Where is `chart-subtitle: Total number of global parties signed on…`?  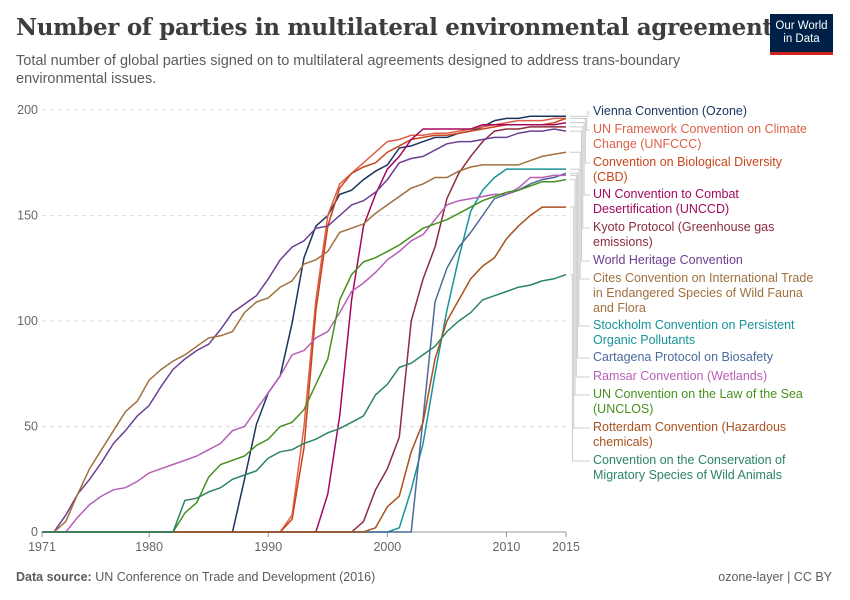 chart-subtitle: Total number of global parties signed on… is located at coordinates (348, 70).